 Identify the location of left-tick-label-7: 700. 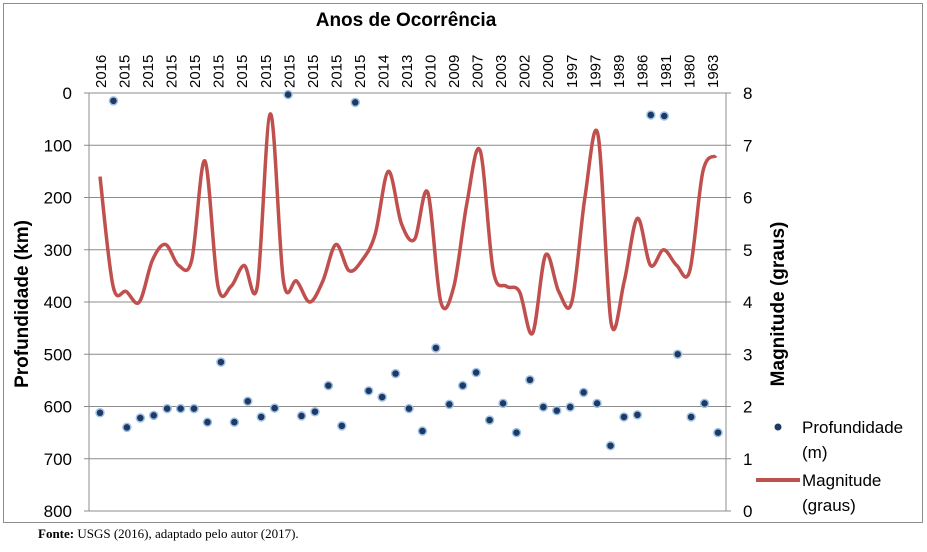
(58, 459).